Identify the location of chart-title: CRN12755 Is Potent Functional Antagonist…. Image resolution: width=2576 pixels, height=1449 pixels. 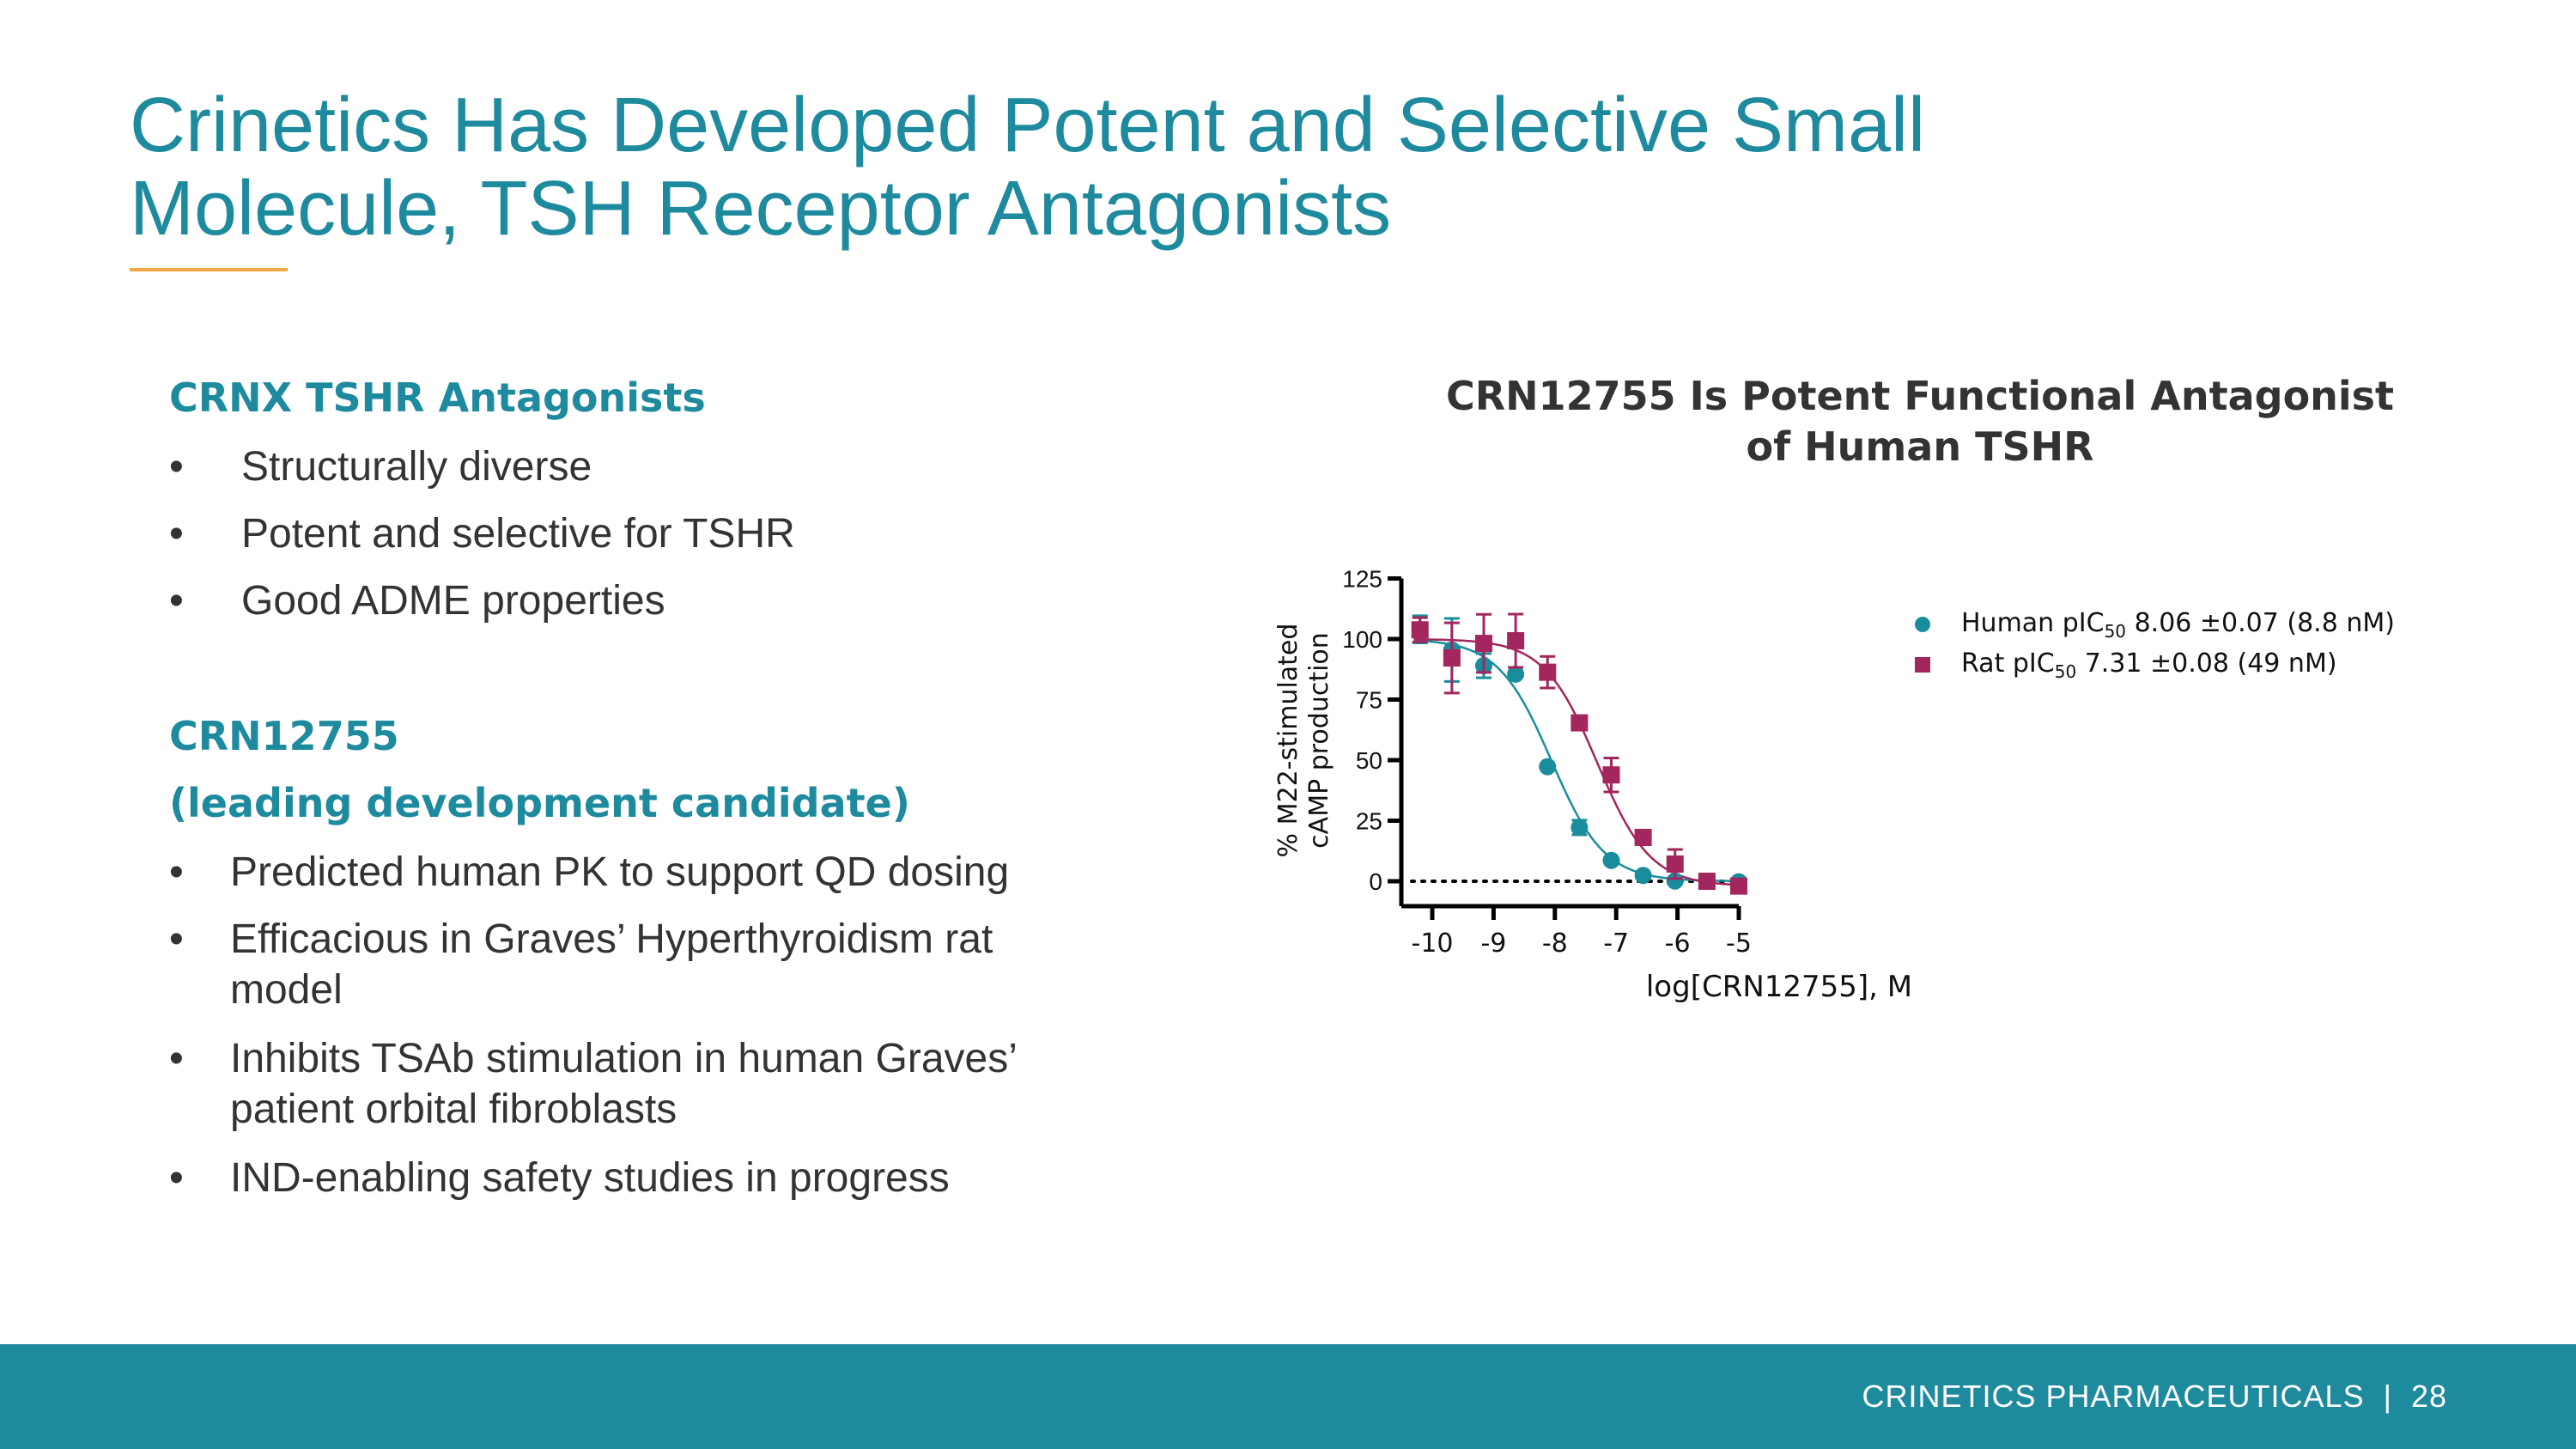
(1920, 421).